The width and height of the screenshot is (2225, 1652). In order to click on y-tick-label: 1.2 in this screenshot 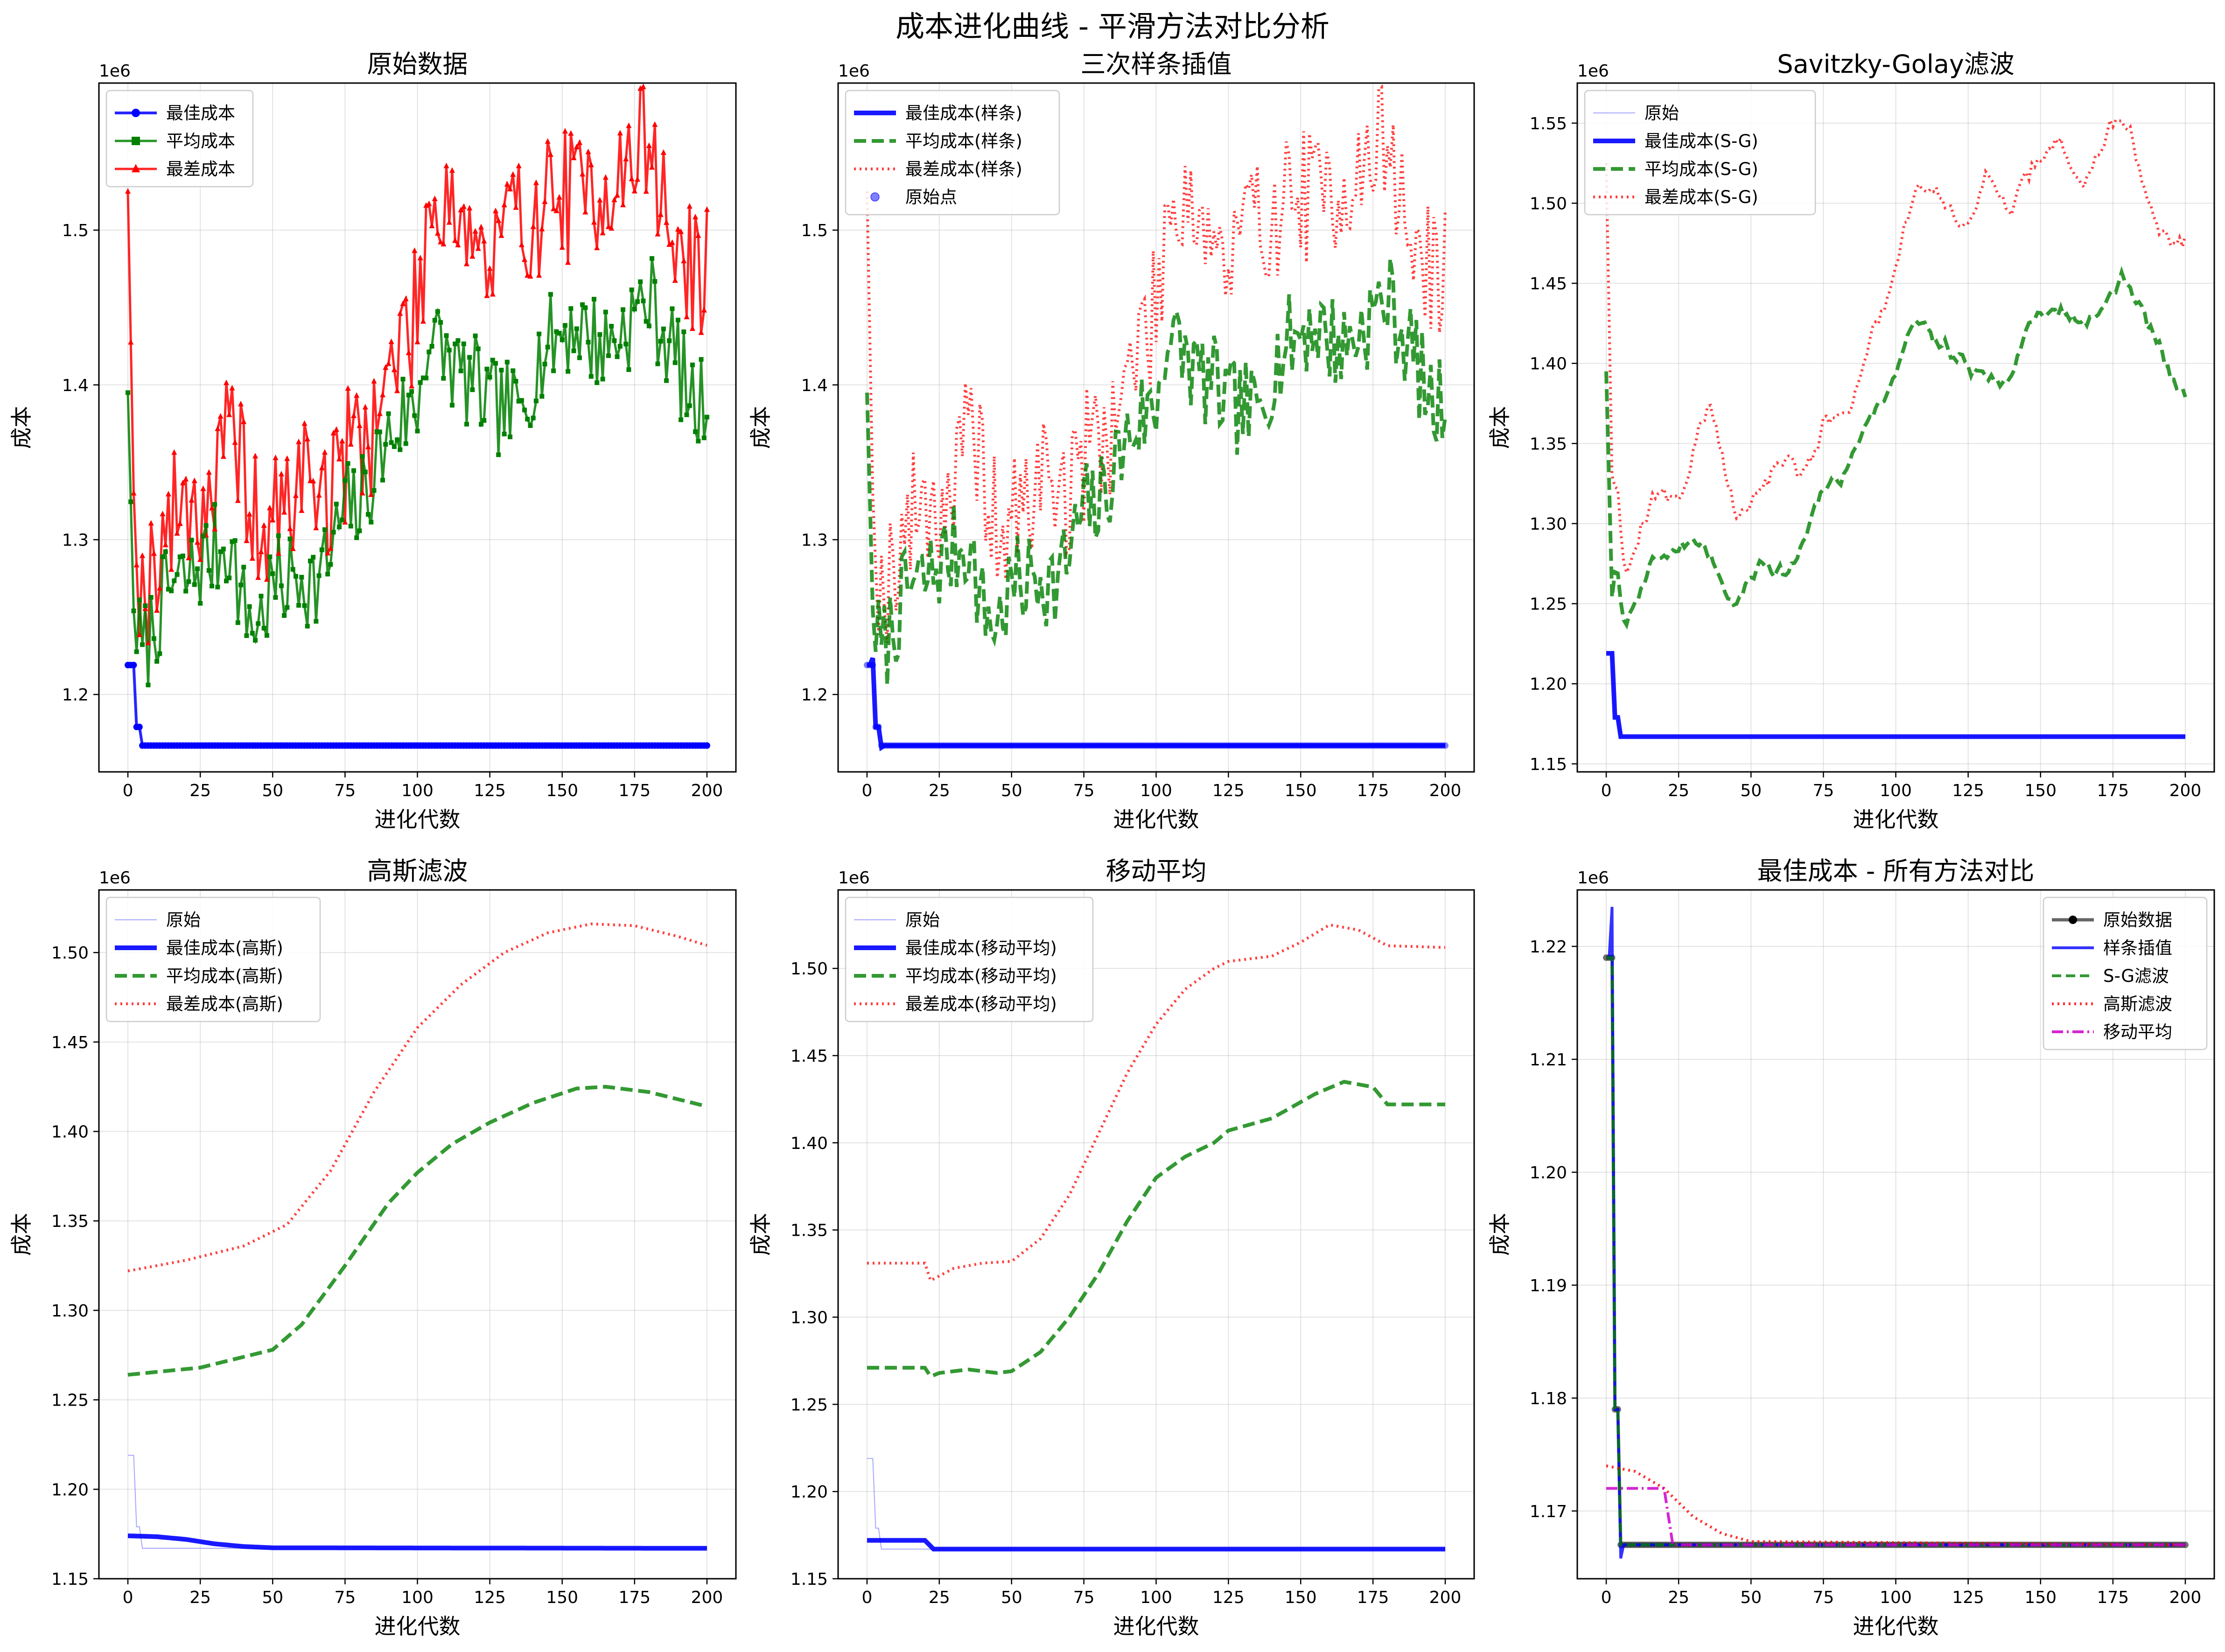, I will do `click(75, 695)`.